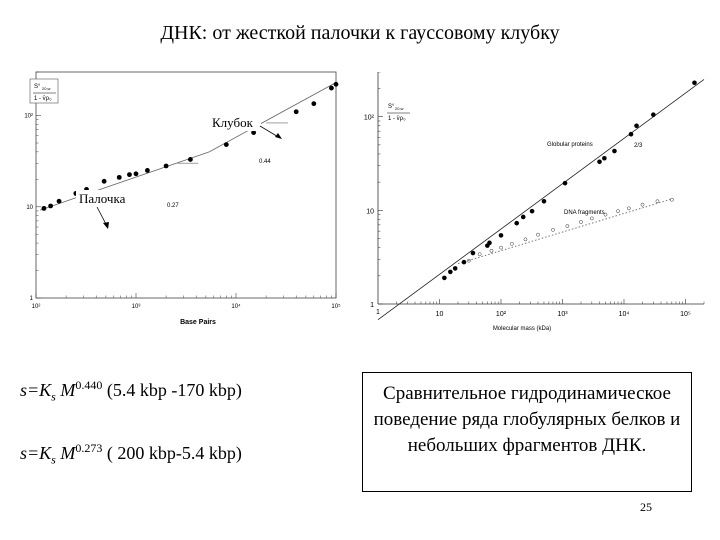 Image resolution: width=720 pixels, height=540 pixels. I want to click on right-x-tick-label: 10⁴, so click(624, 314).